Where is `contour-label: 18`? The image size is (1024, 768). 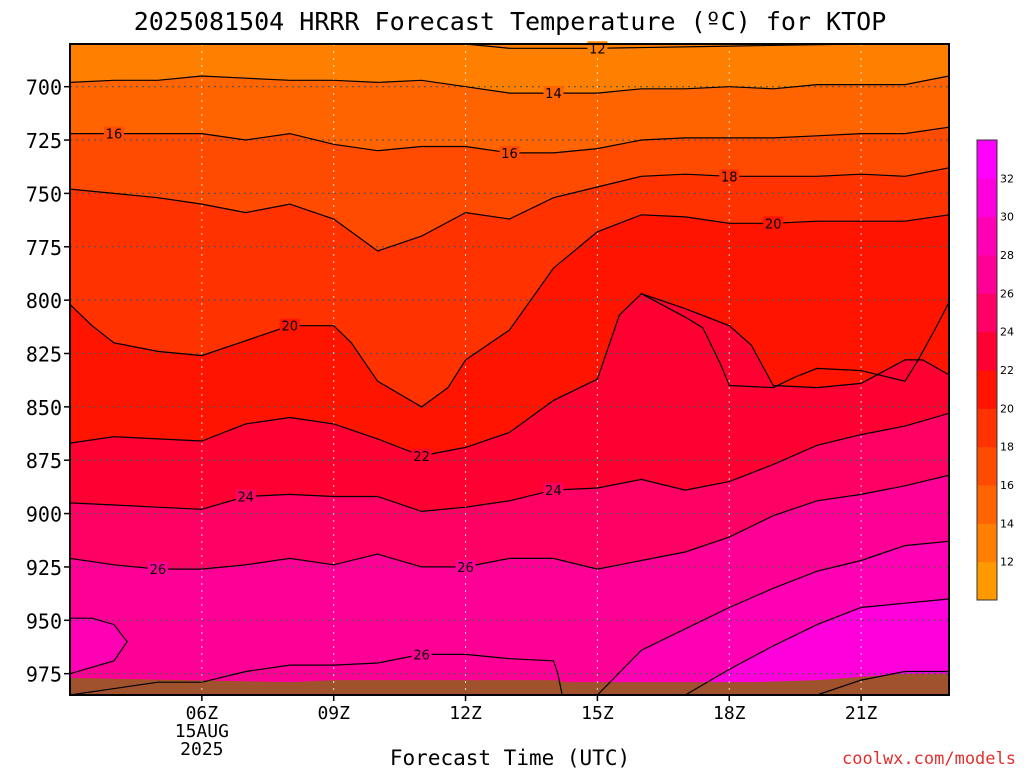
contour-label: 18 is located at coordinates (729, 177).